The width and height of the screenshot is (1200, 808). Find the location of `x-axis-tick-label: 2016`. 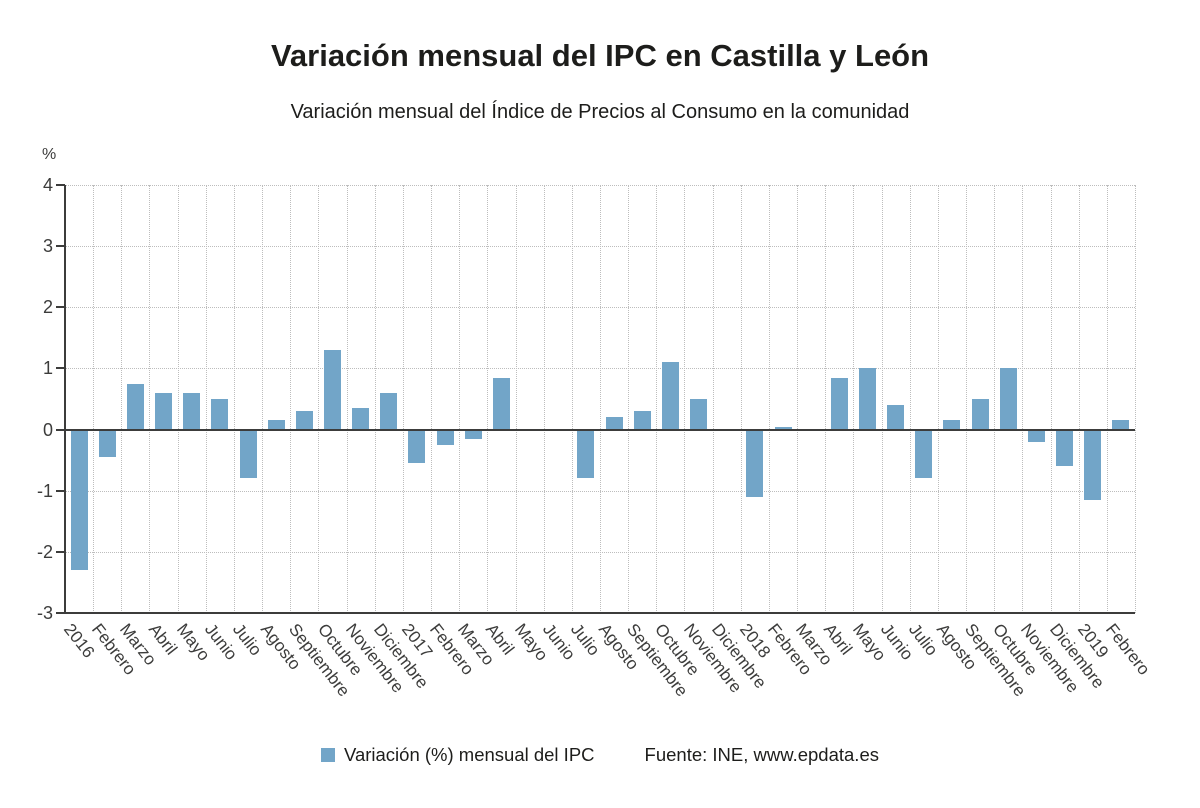

x-axis-tick-label: 2016 is located at coordinates (79, 641).